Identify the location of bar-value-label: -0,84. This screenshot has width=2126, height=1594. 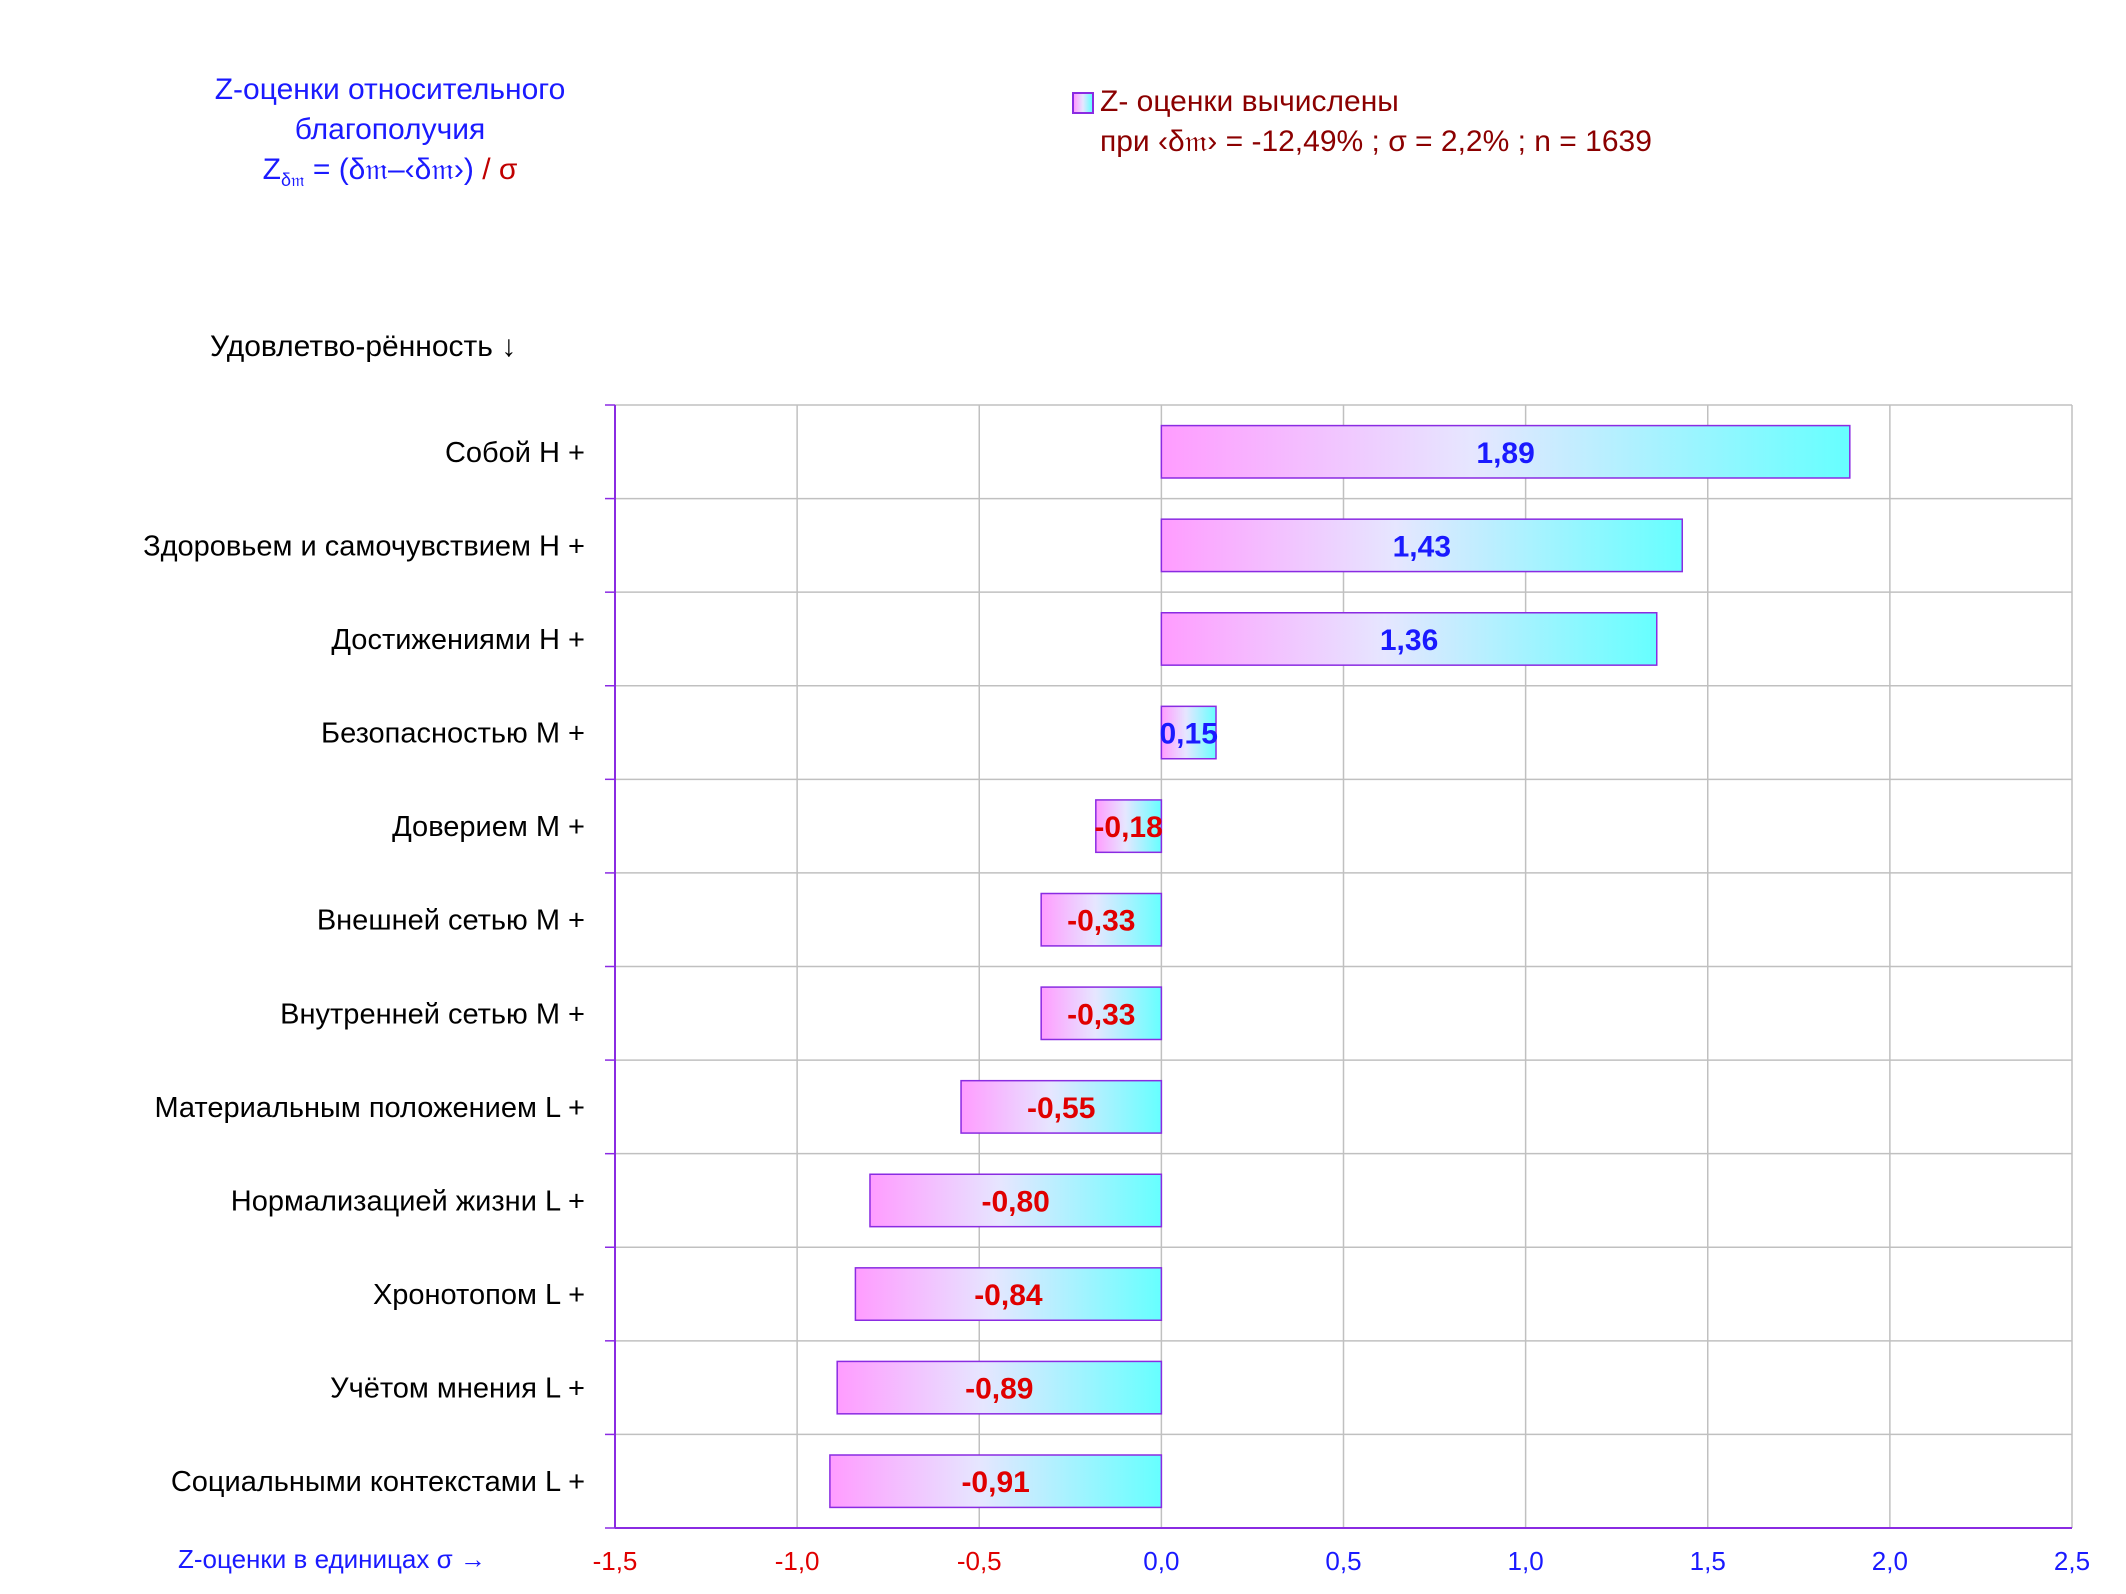
(1008, 1295).